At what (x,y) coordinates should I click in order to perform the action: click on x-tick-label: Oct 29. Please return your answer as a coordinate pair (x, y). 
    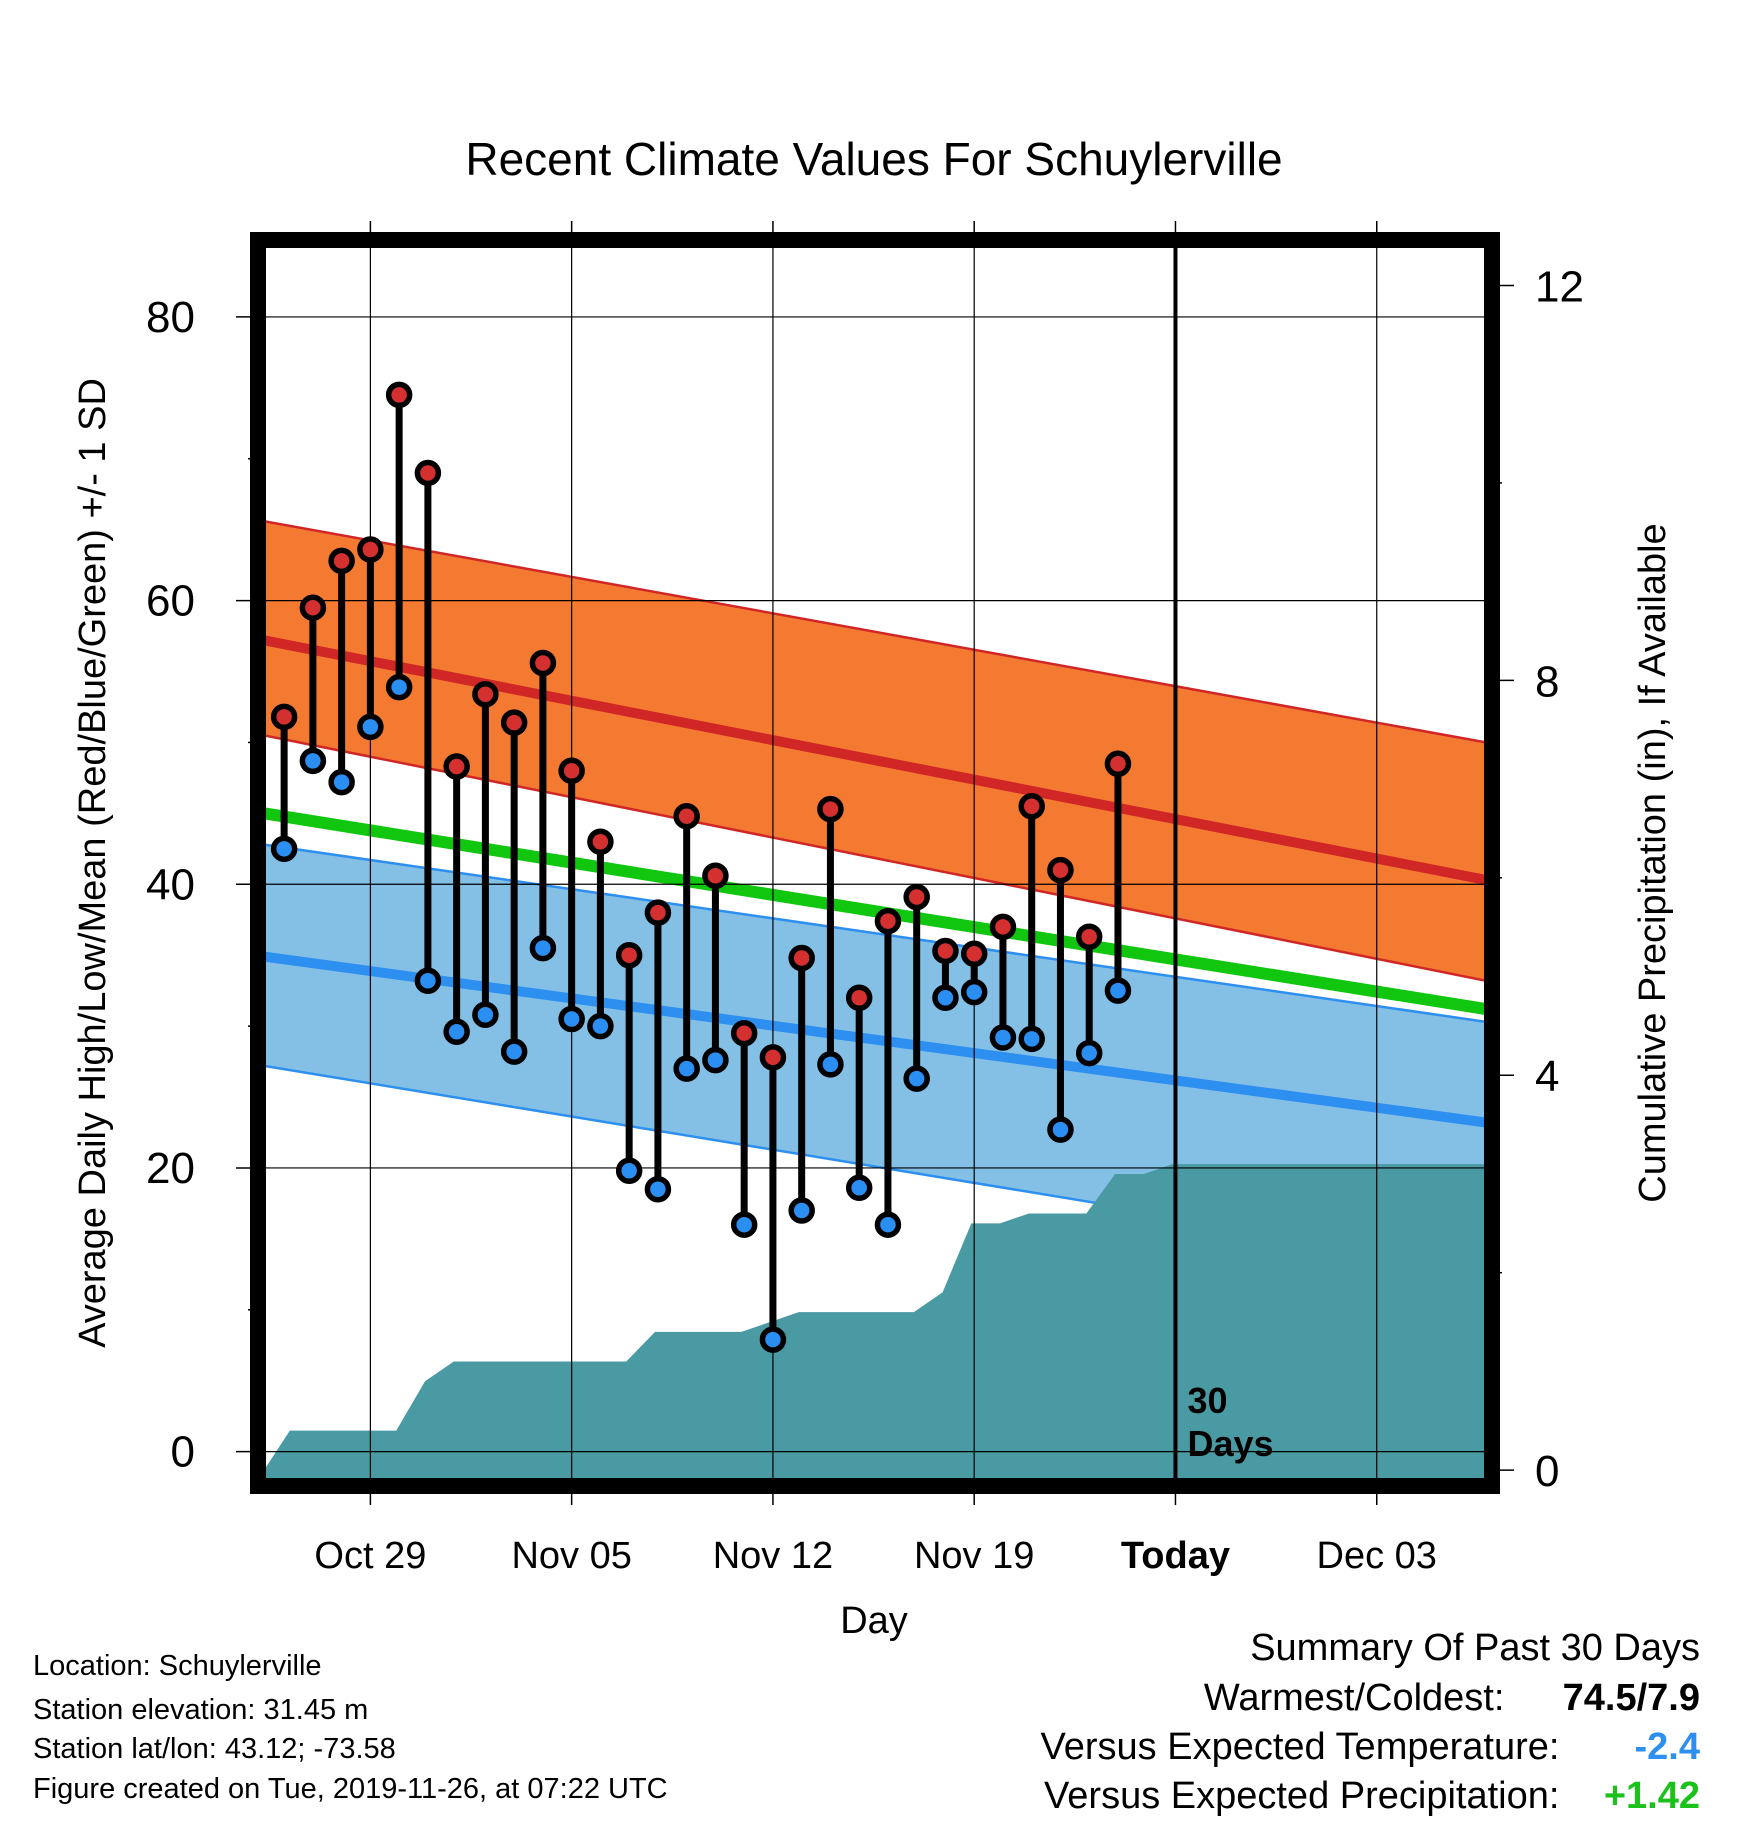
    Looking at the image, I should click on (370, 1556).